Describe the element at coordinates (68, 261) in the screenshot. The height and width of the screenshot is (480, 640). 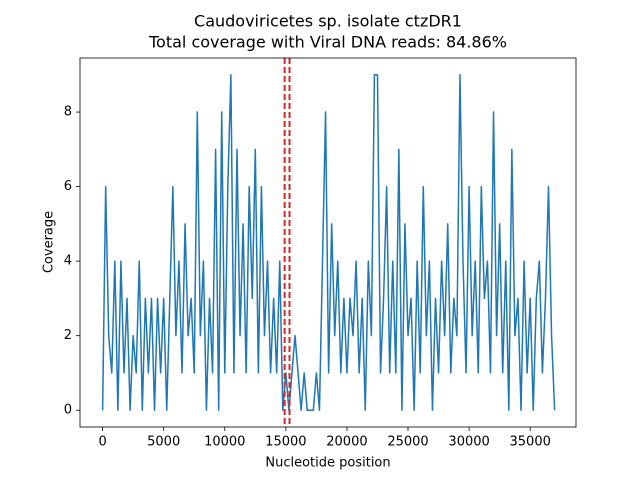
I see `y-tick-label: 4` at that location.